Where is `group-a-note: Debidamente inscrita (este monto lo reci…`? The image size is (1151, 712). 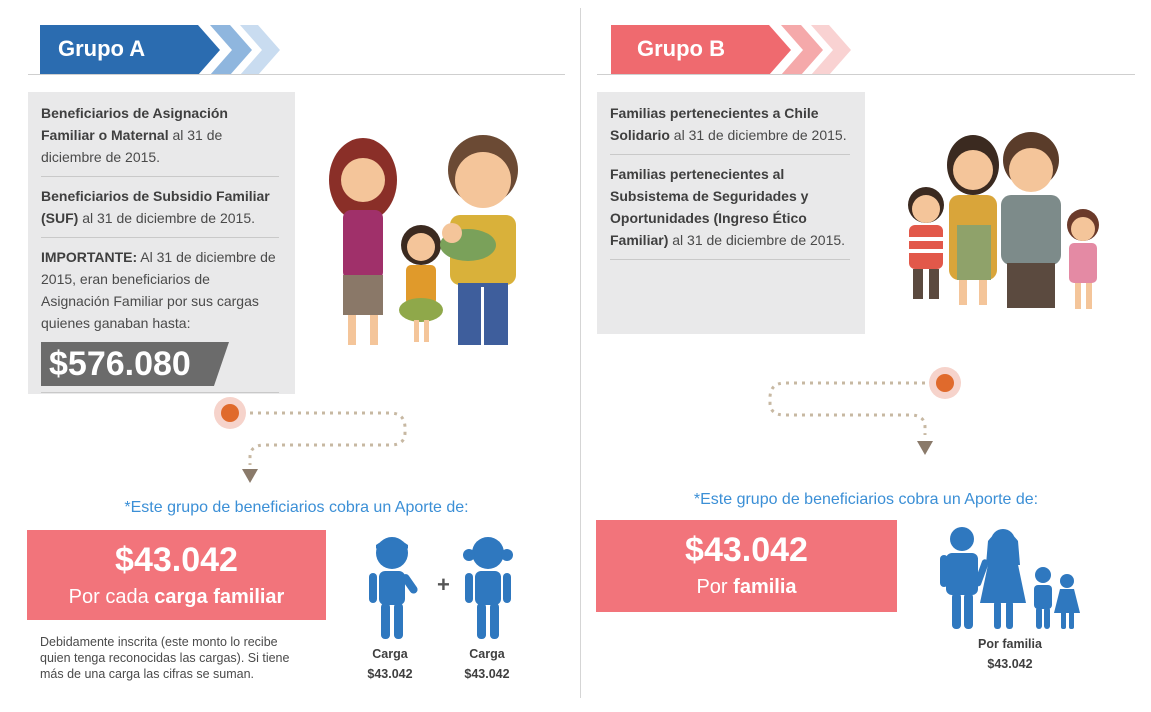
group-a-note: Debidamente inscrita (este monto lo reci… is located at coordinates (165, 658).